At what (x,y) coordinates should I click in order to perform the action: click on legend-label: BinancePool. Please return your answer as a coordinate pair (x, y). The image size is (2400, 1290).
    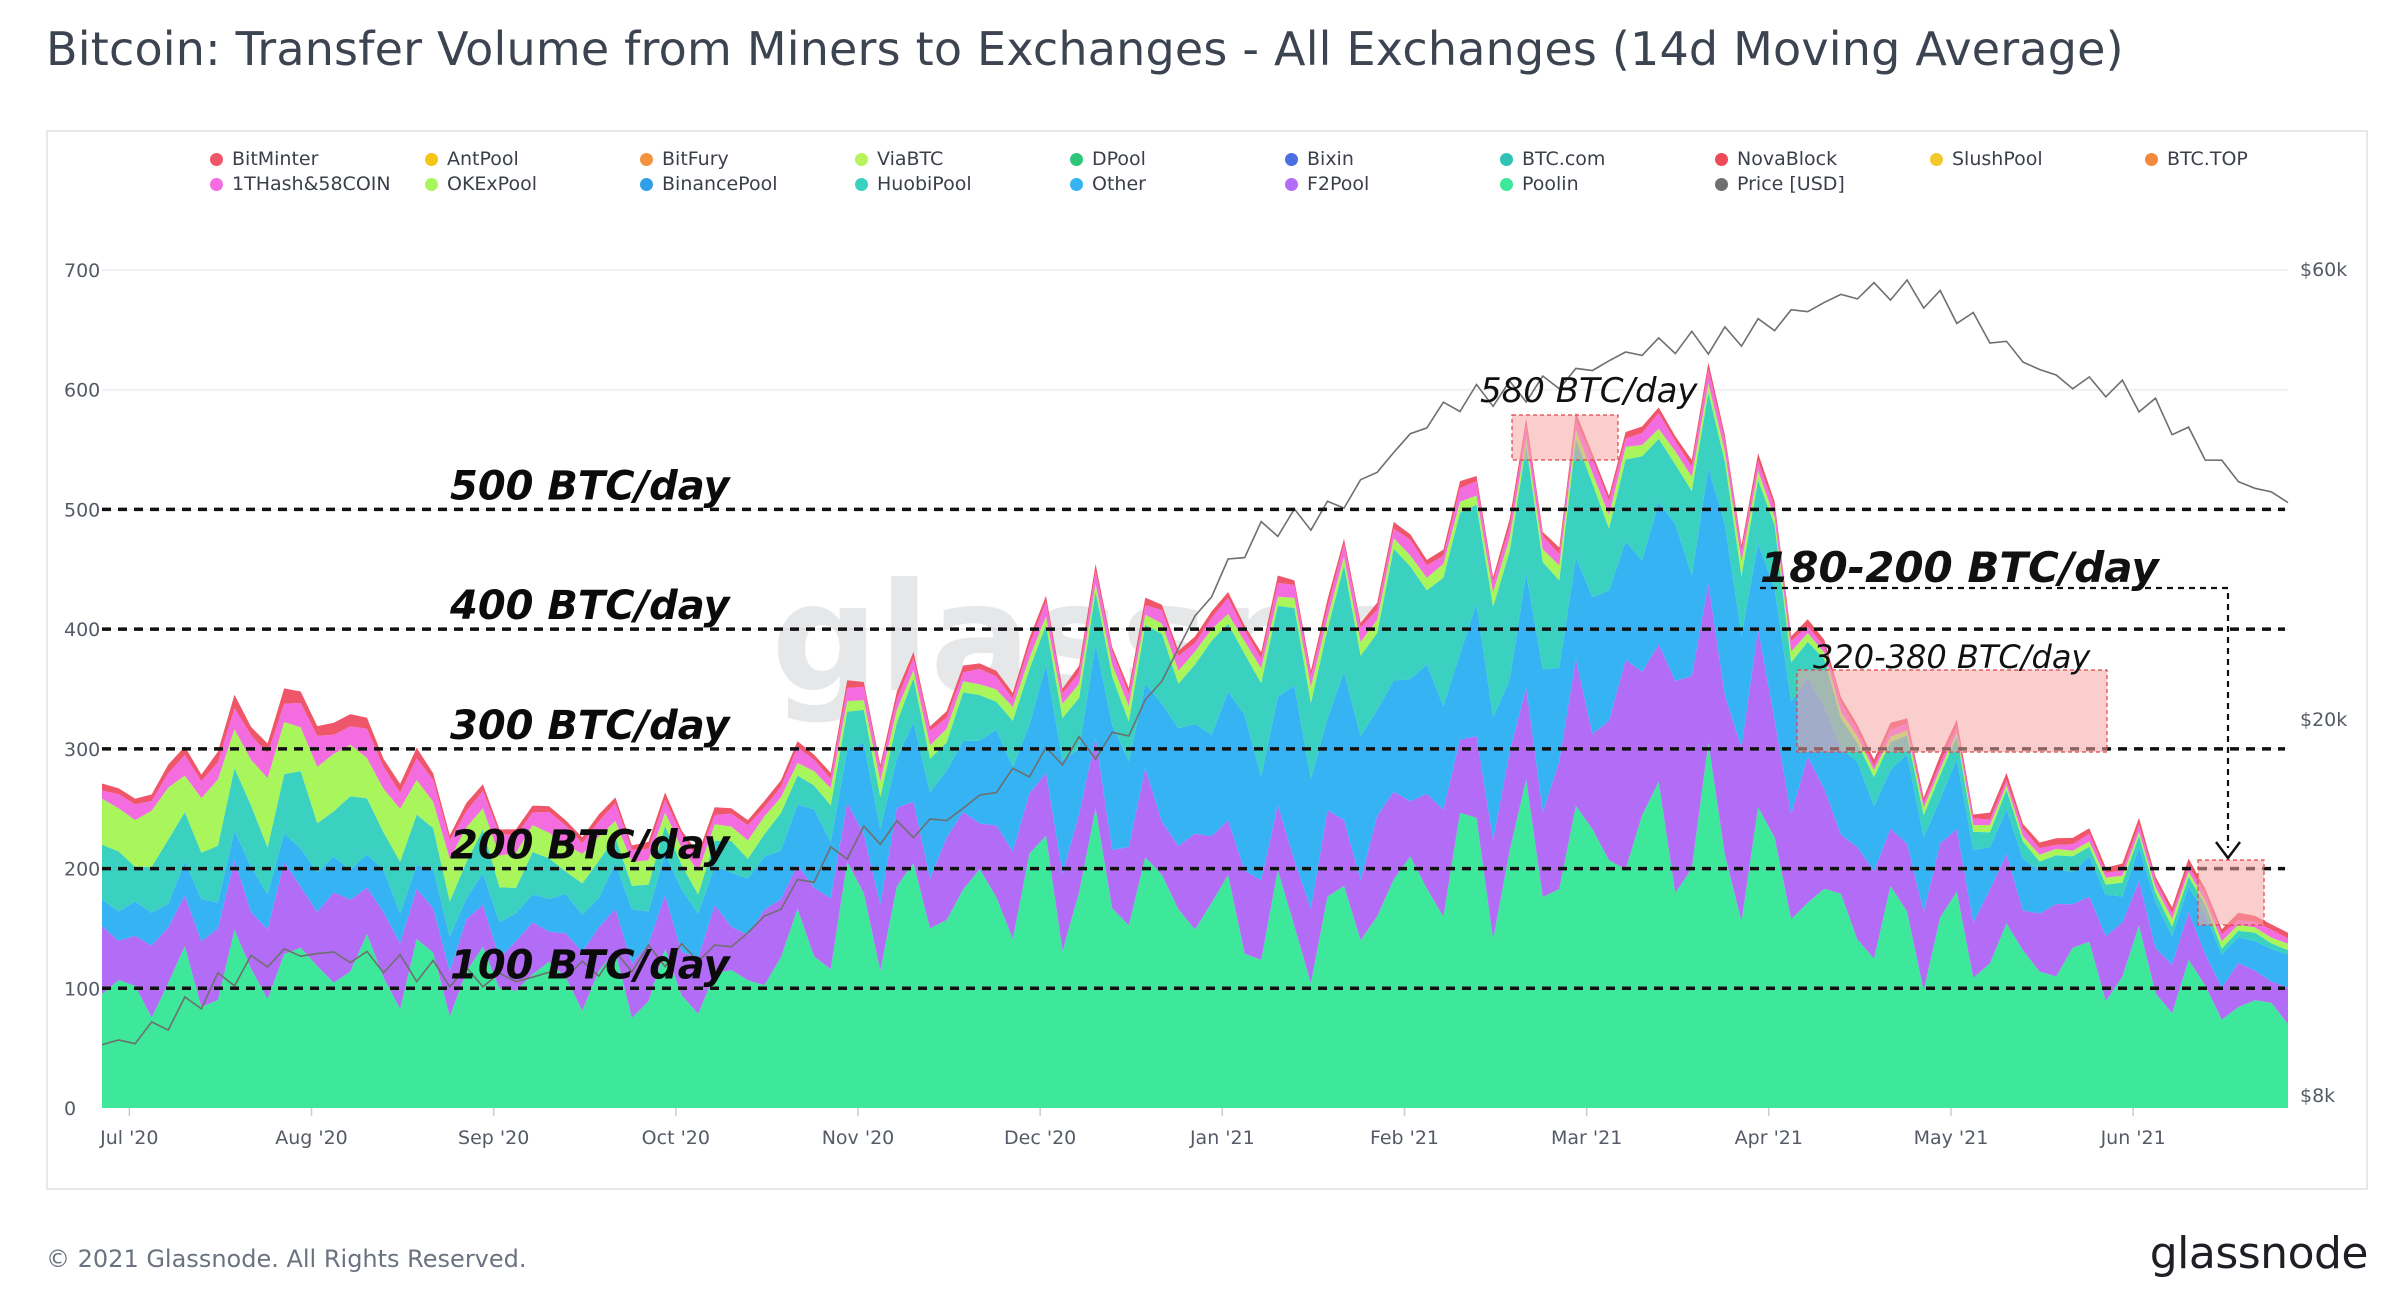
    Looking at the image, I should click on (720, 184).